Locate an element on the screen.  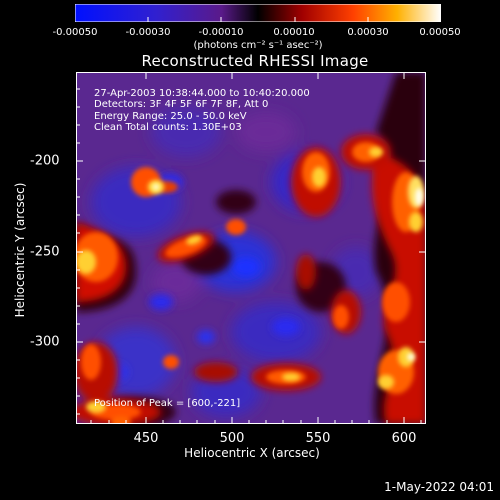
colorbar-tick: 0.00050 is located at coordinates (440, 32).